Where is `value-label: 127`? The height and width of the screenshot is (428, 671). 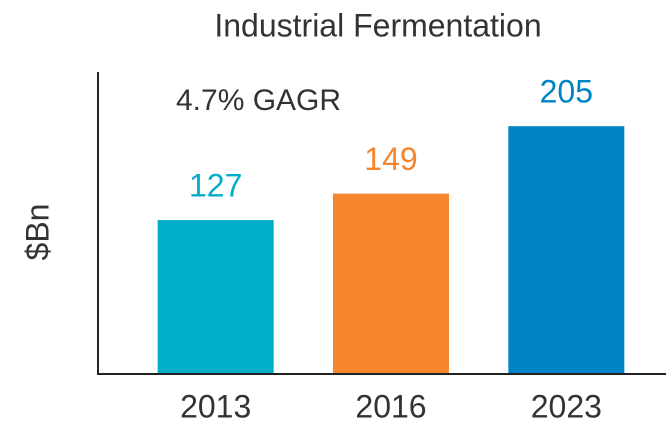 value-label: 127 is located at coordinates (215, 186).